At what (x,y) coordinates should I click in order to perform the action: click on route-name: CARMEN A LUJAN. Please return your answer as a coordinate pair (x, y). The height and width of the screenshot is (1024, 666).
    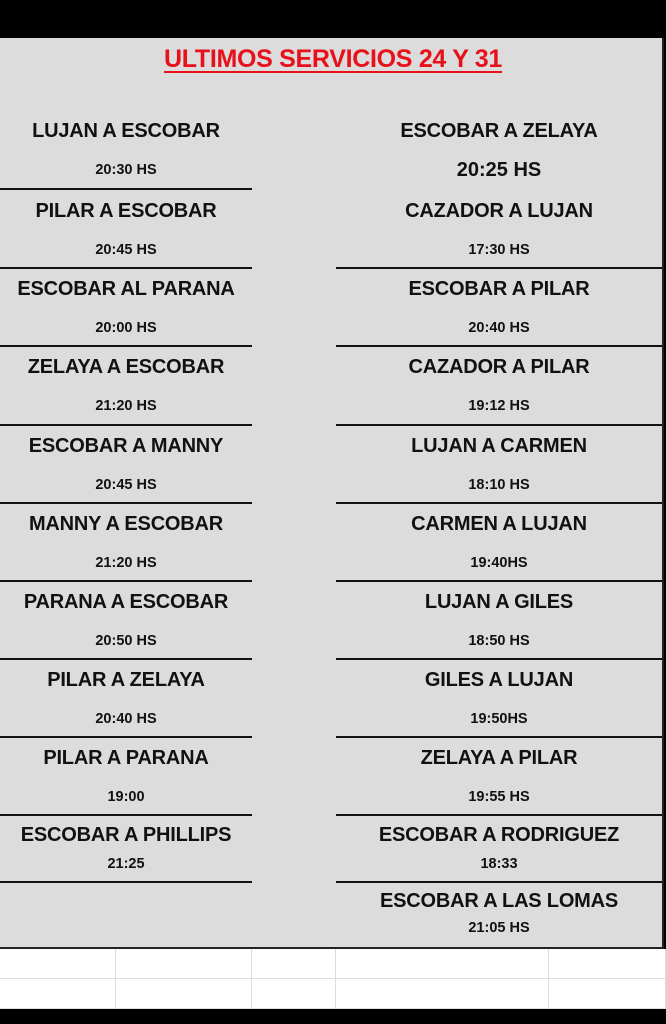
    Looking at the image, I should click on (499, 524).